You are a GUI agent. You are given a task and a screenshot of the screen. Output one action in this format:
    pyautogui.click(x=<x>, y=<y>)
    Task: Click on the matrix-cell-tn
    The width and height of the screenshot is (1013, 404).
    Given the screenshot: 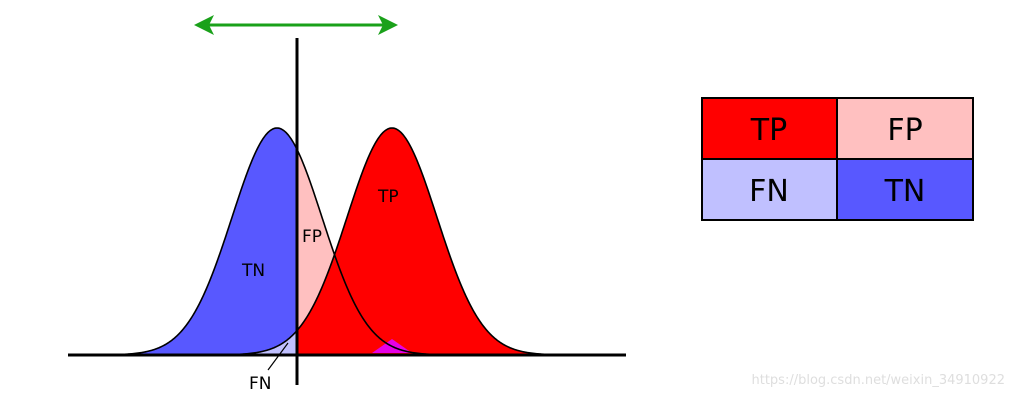 What is the action you would take?
    pyautogui.click(x=905, y=189)
    